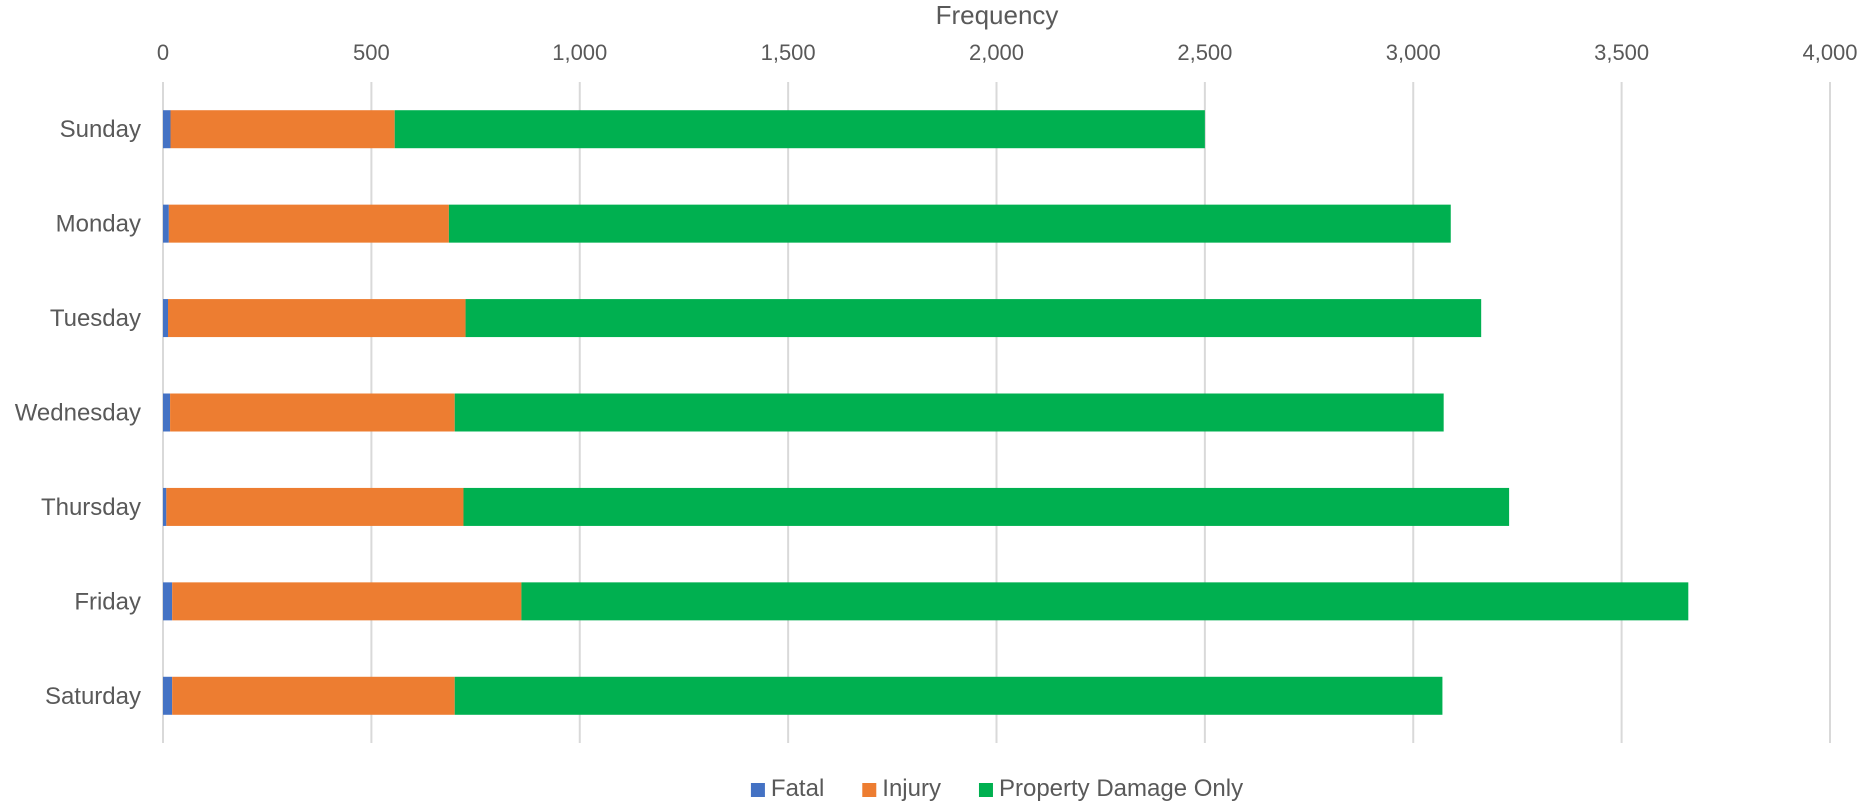 The width and height of the screenshot is (1862, 809). I want to click on legend-item: Injury, so click(901, 788).